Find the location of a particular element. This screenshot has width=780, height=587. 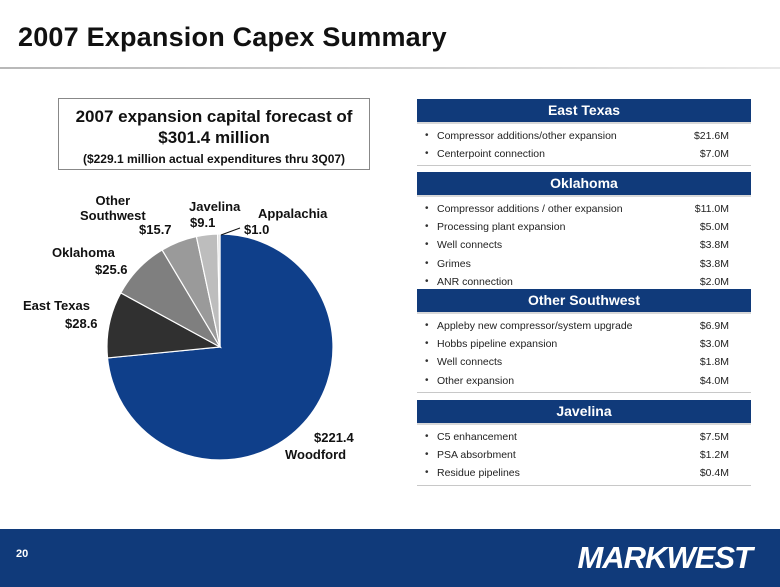

list-item: • Other expansion $4.0M is located at coordinates (584, 381).